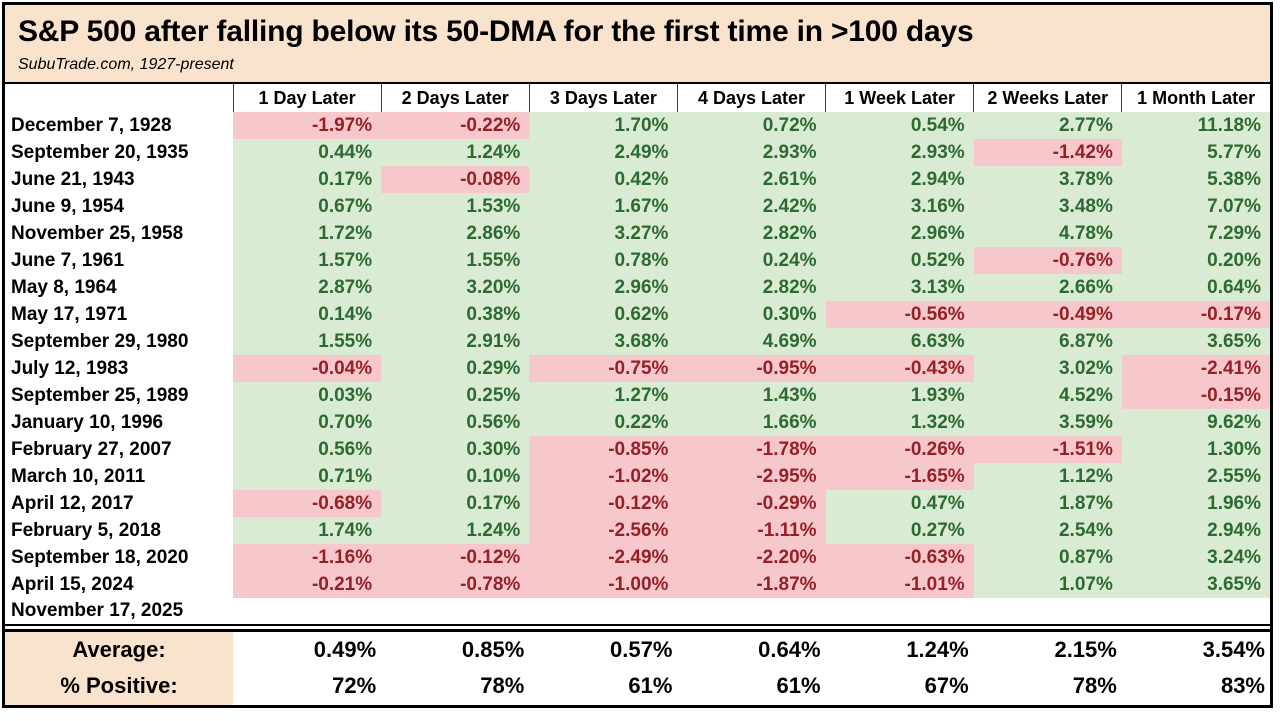 The width and height of the screenshot is (1280, 721). I want to click on percent-positive-value: 72%, so click(307, 686).